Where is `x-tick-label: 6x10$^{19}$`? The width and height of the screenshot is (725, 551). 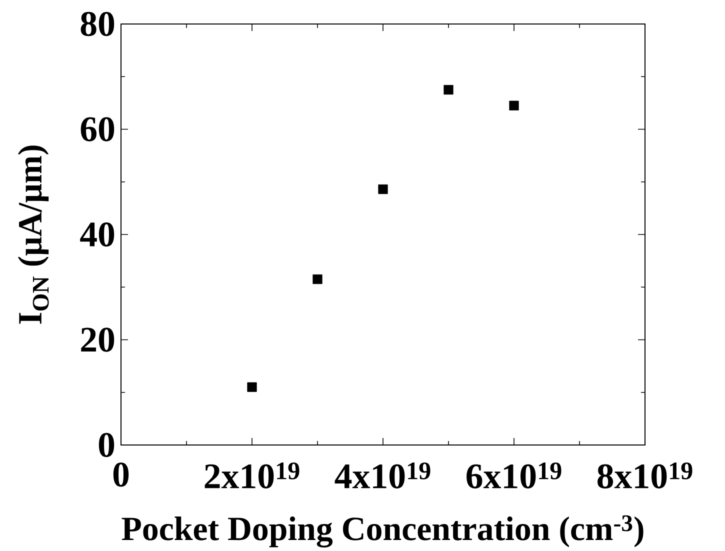
x-tick-label: 6x10$^{19}$ is located at coordinates (514, 475).